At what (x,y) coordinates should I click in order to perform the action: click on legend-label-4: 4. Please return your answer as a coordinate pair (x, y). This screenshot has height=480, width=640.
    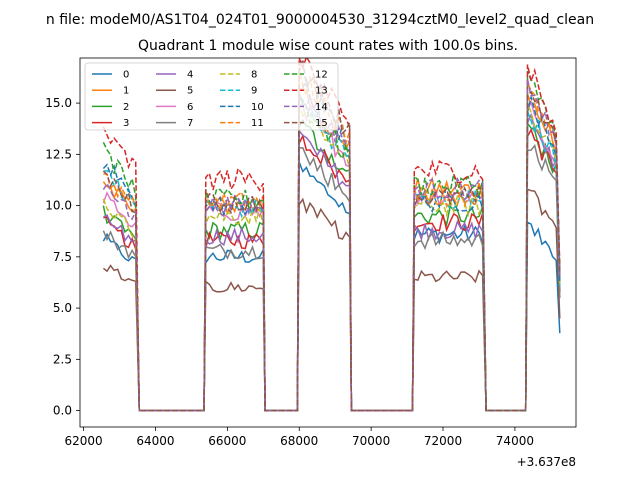
    Looking at the image, I should click on (190, 75).